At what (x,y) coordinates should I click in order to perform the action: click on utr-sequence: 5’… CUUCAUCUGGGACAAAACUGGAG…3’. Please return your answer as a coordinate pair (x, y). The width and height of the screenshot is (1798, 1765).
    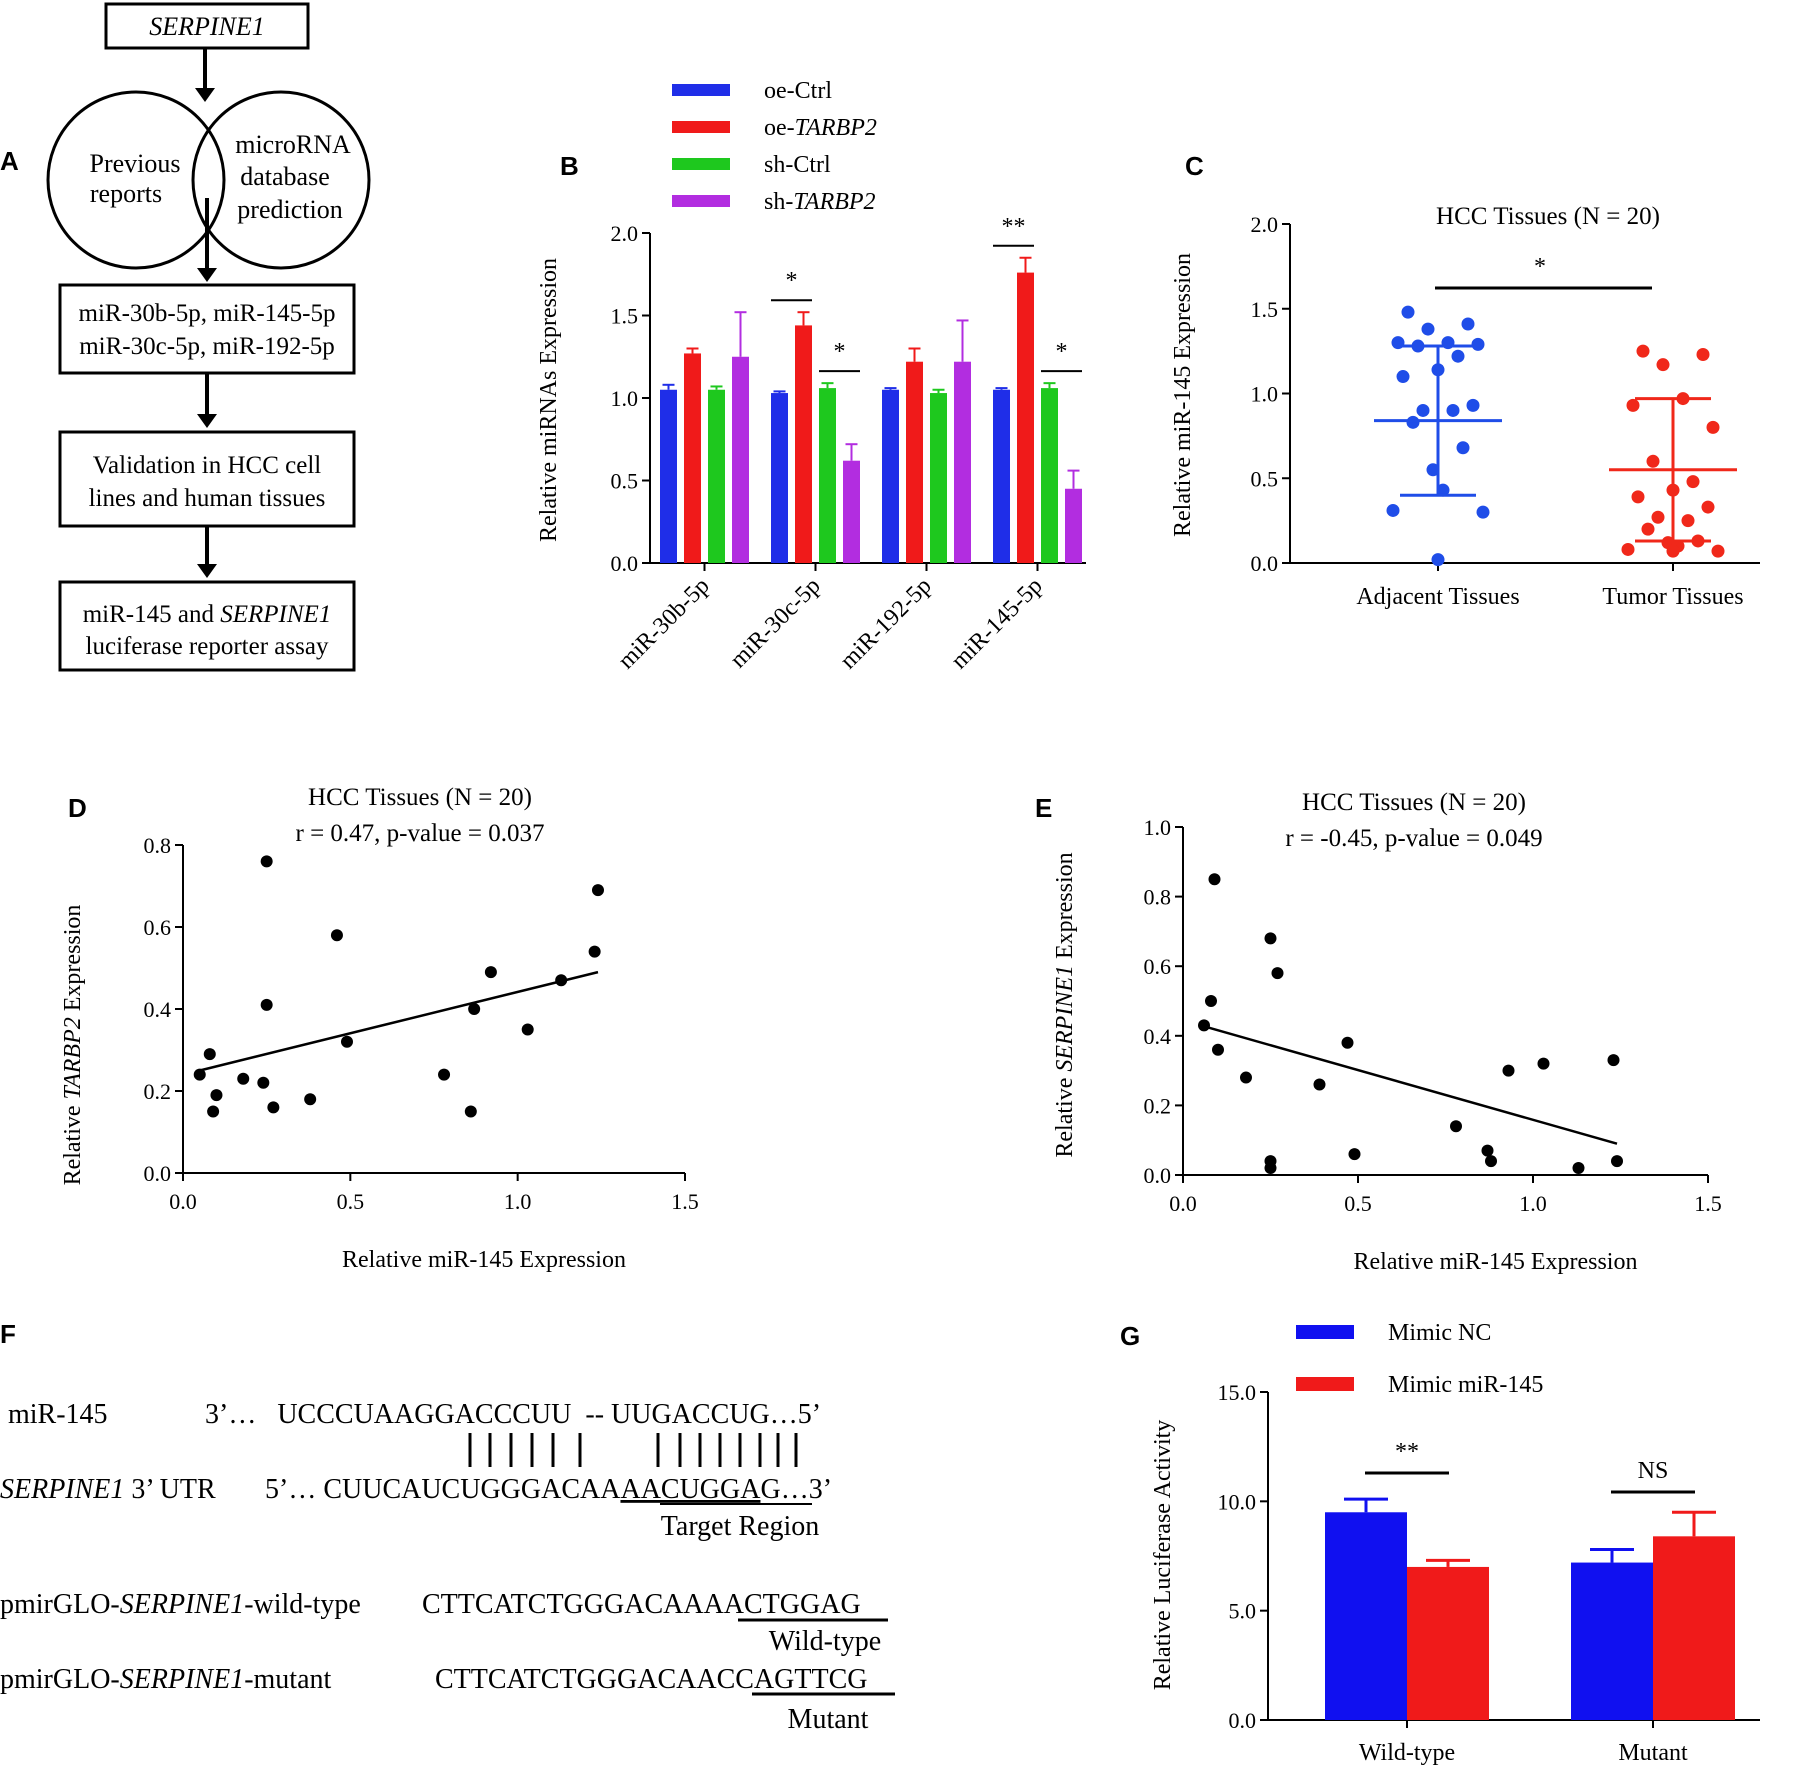
    Looking at the image, I should click on (548, 1489).